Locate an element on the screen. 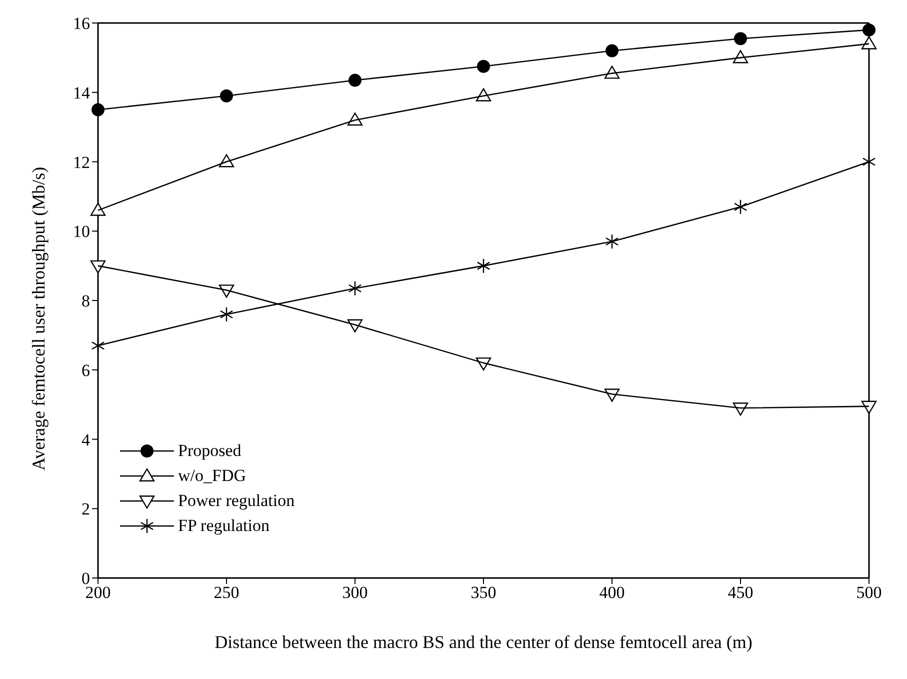 Image resolution: width=907 pixels, height=679 pixels. legend-label: Power regulation is located at coordinates (236, 500).